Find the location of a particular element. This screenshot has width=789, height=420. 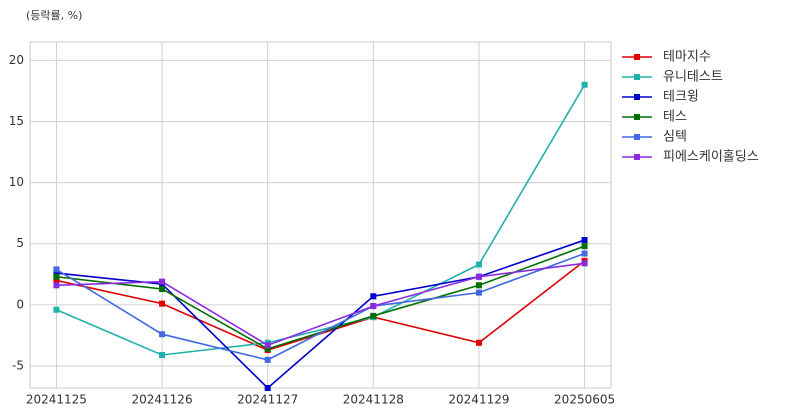

y-tick-label: 20 is located at coordinates (16, 60).